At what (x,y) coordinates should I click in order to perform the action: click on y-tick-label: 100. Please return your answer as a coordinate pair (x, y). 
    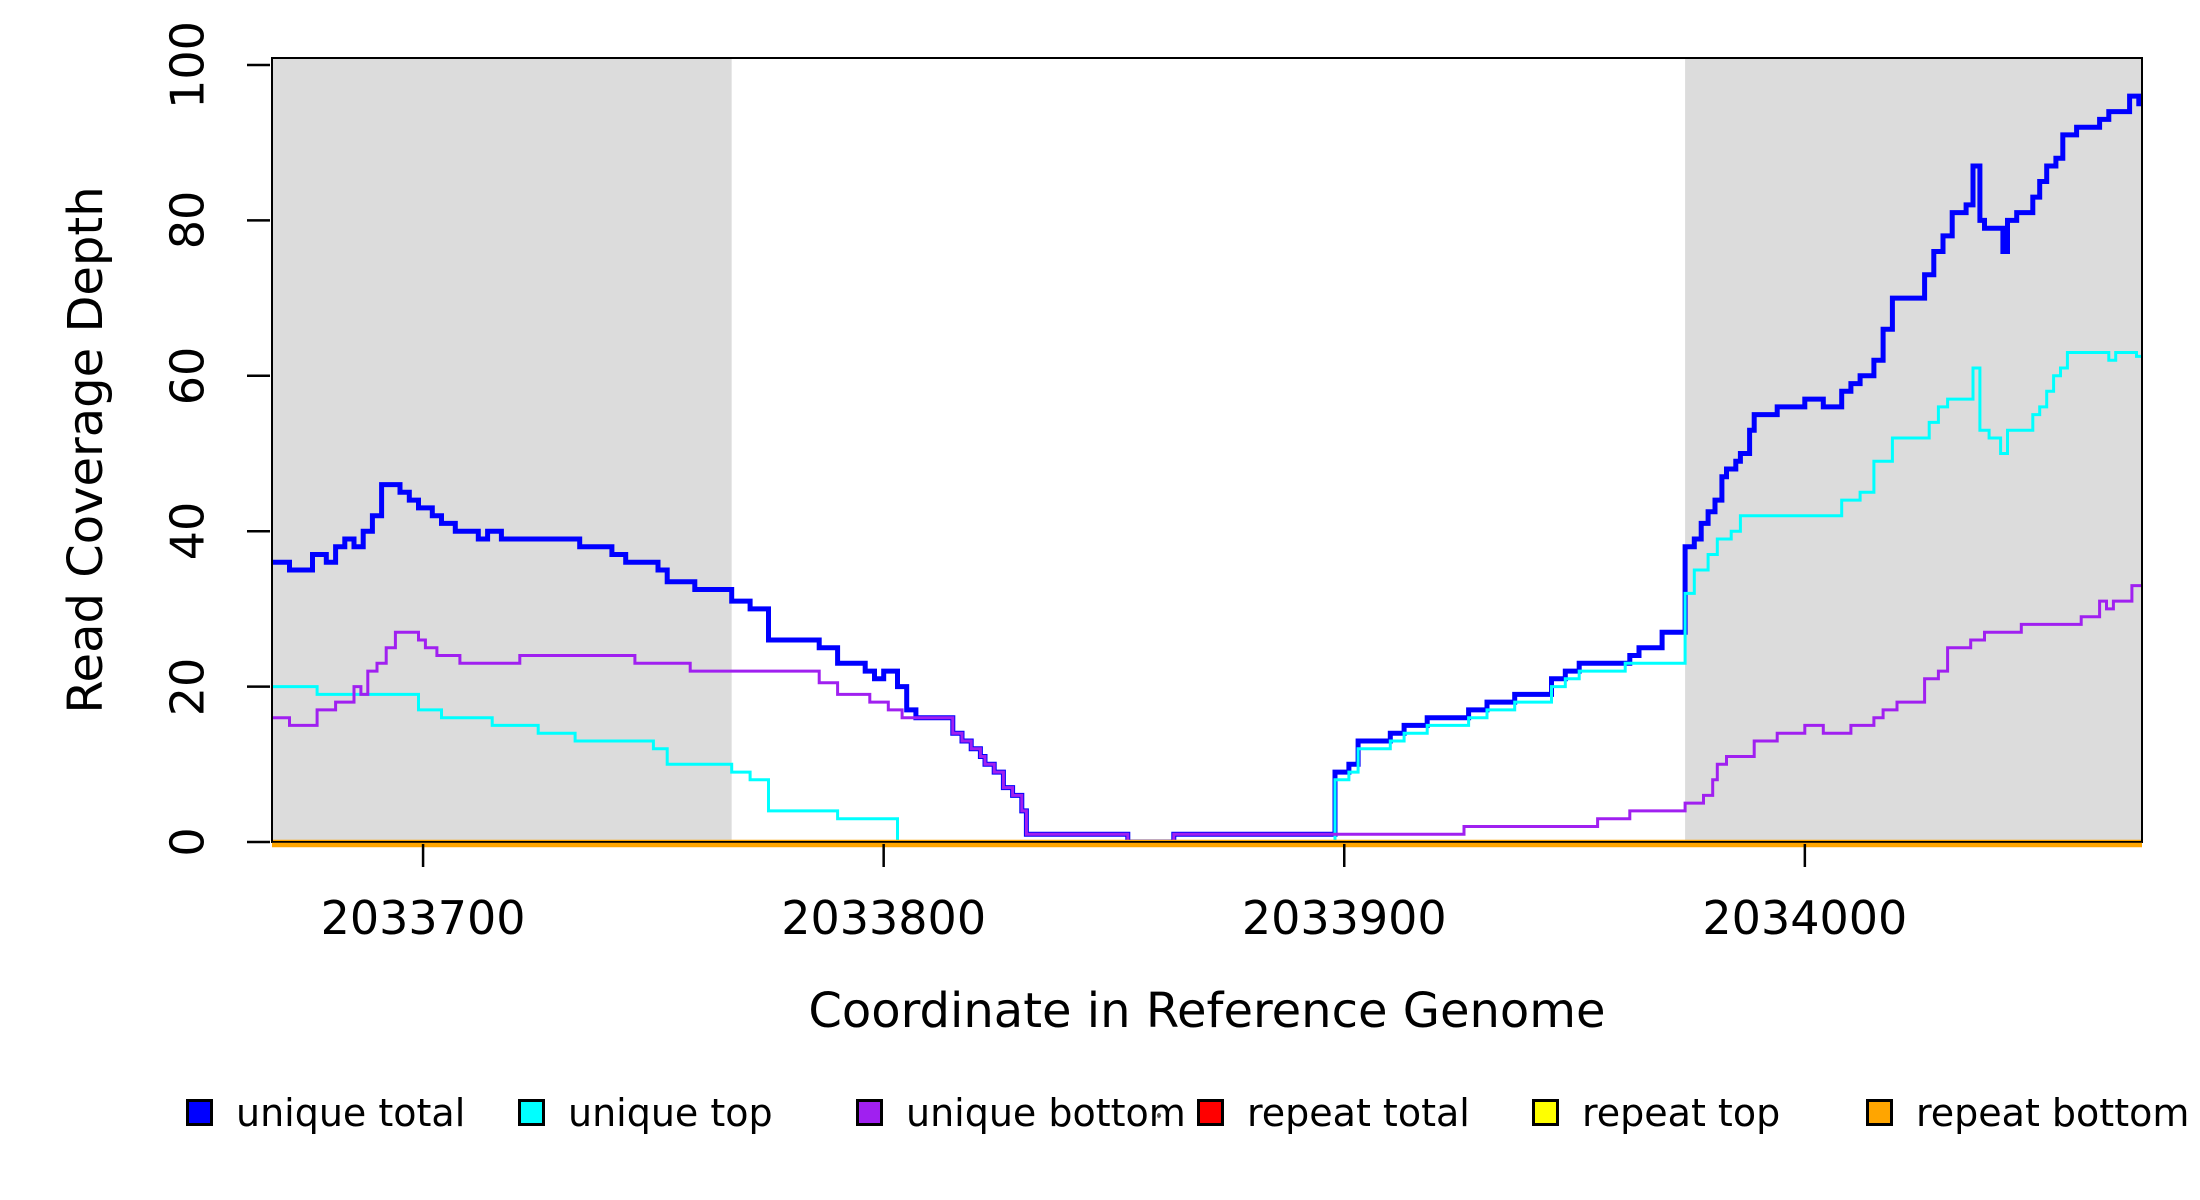
    Looking at the image, I should click on (187, 65).